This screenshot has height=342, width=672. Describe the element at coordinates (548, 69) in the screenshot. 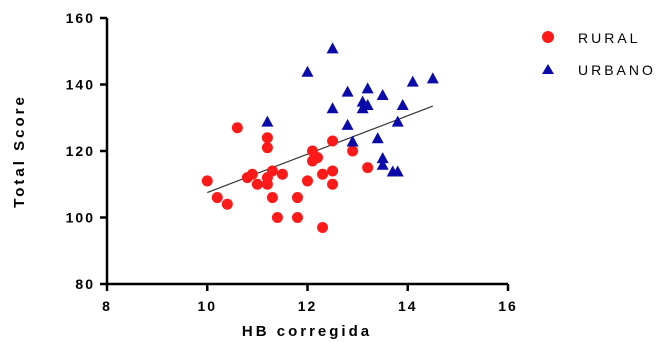

I see `legend-urbano-marker` at that location.